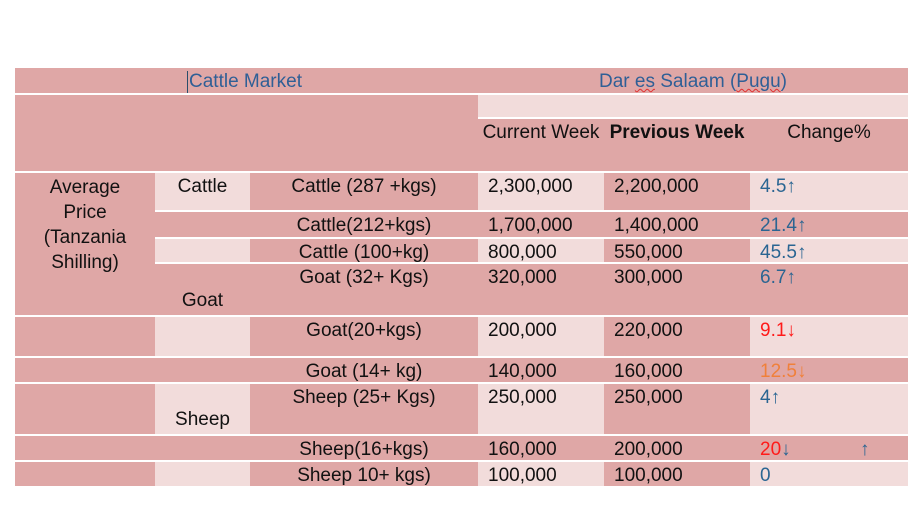  What do you see at coordinates (364, 370) in the screenshot?
I see `item-name: Goat (14+ kg)` at bounding box center [364, 370].